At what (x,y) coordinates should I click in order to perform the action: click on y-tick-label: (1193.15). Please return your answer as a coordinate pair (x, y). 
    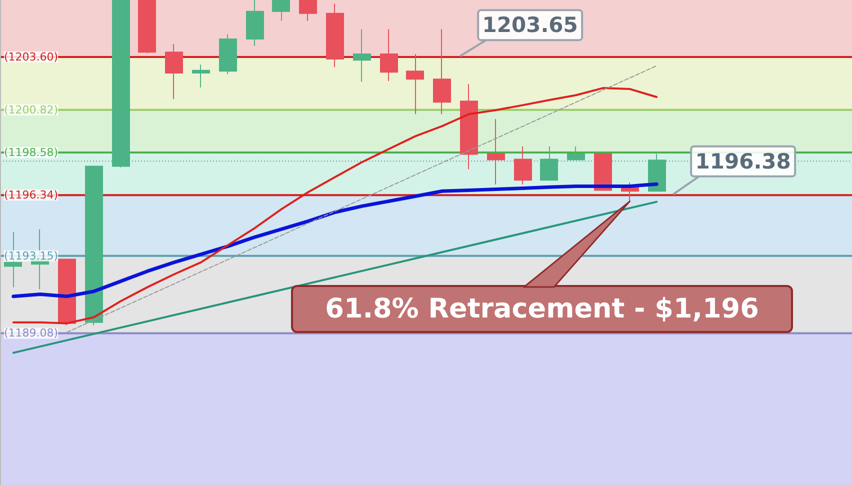
    Looking at the image, I should click on (31, 255).